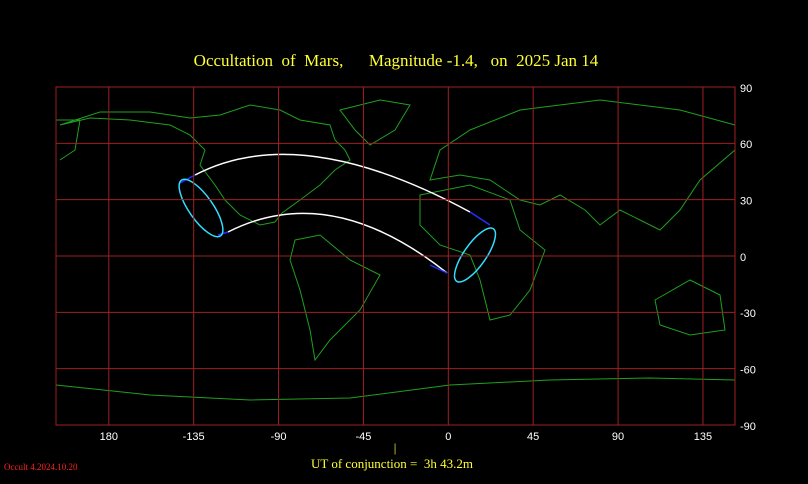  I want to click on x-tick-label: -45, so click(363, 437).